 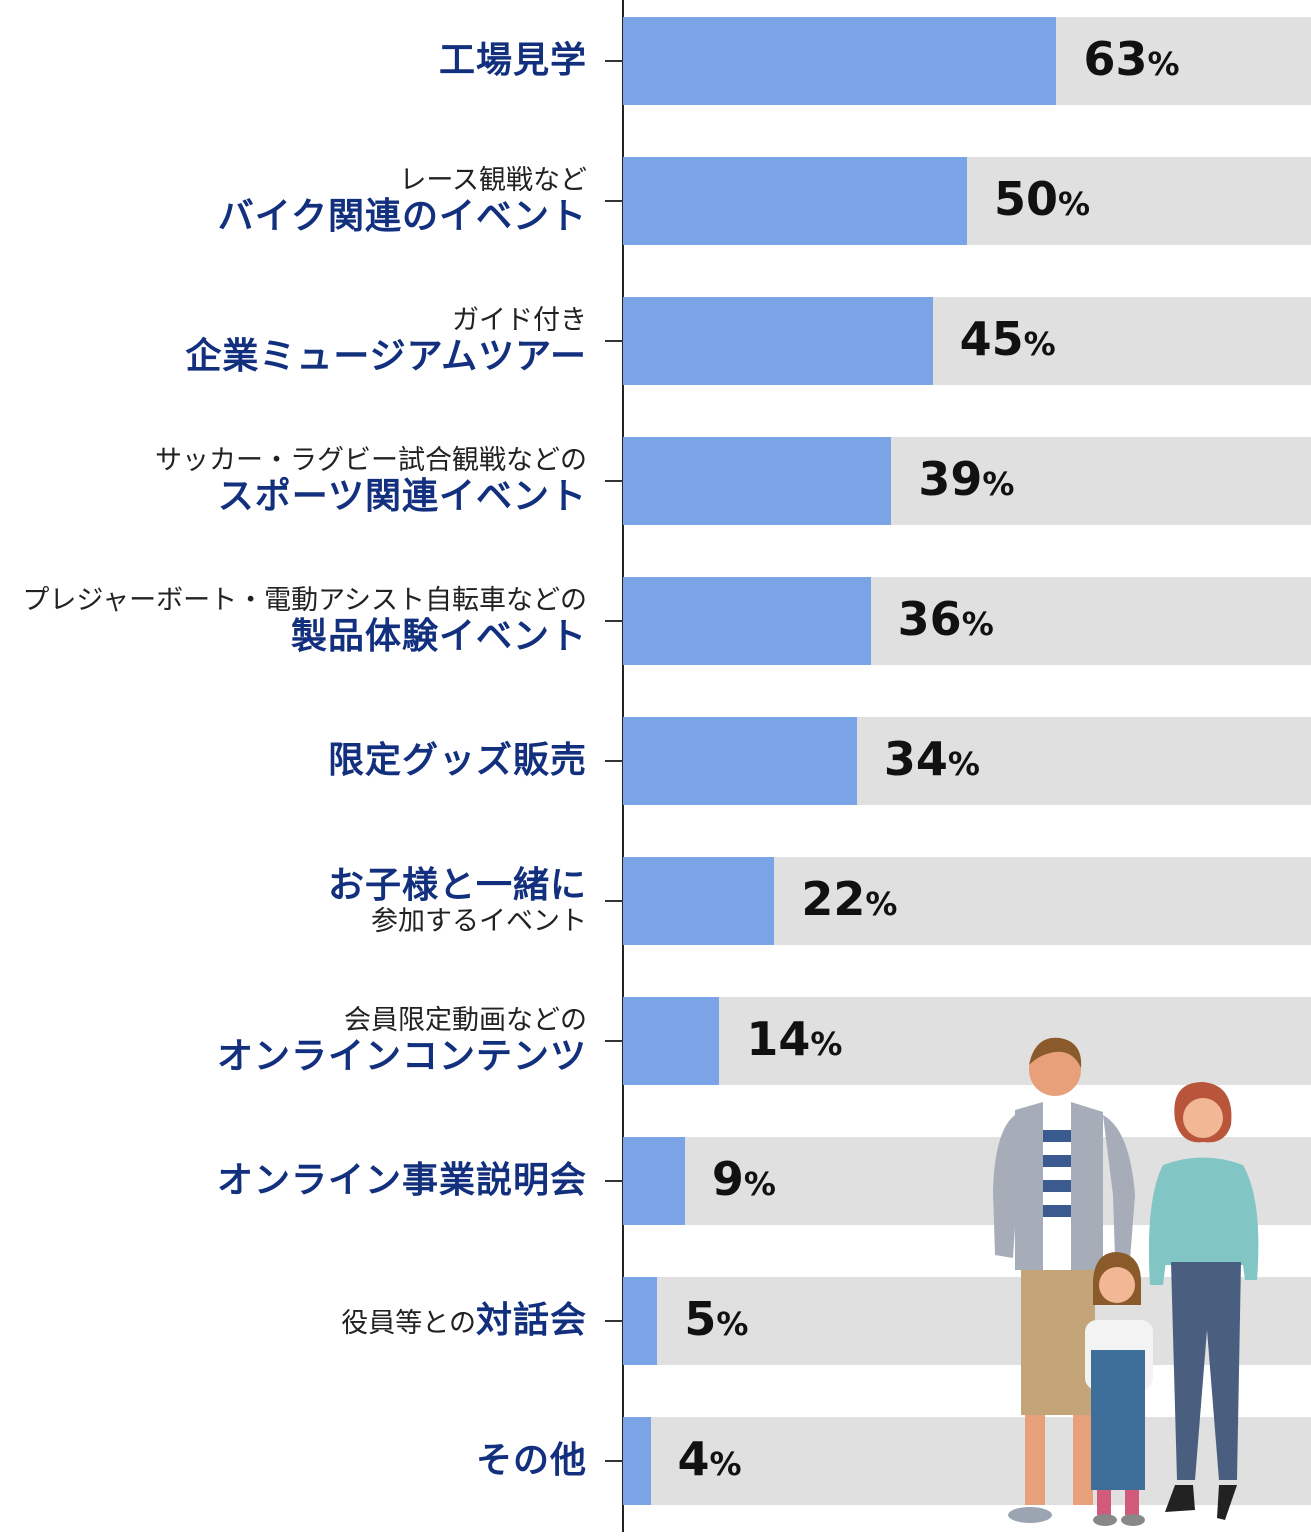 I want to click on value-label: 34%, so click(x=932, y=759).